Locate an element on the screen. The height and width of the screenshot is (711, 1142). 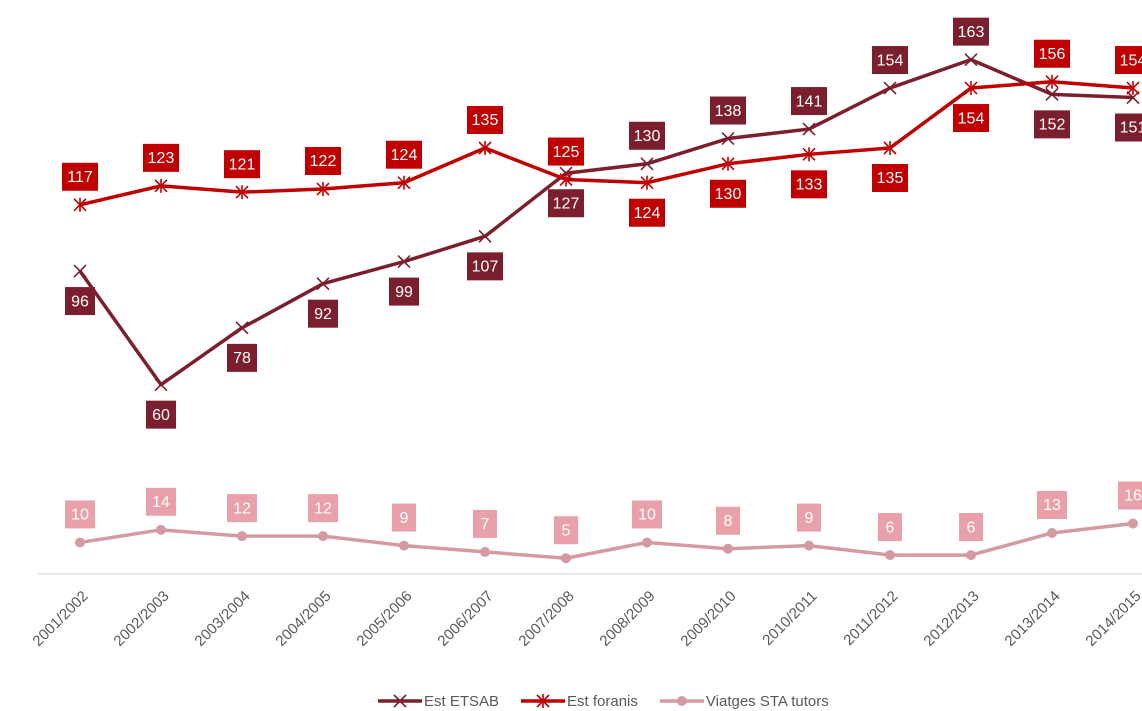
x-tick-label: 2011/2012 is located at coordinates (870, 618).